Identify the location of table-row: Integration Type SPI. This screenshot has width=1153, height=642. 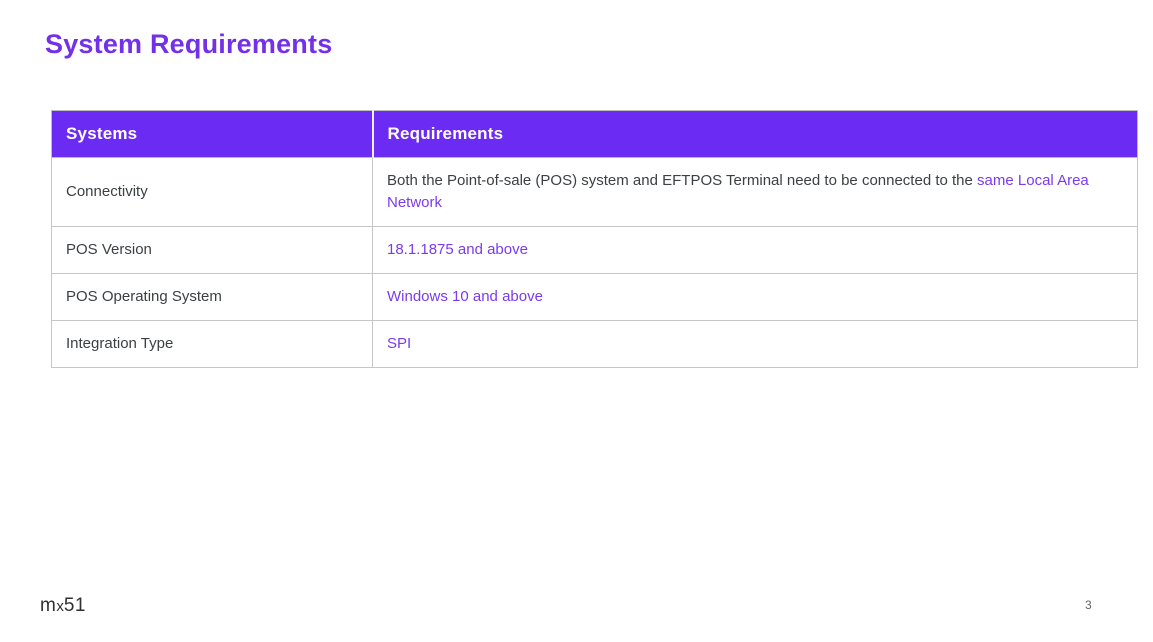
(594, 344).